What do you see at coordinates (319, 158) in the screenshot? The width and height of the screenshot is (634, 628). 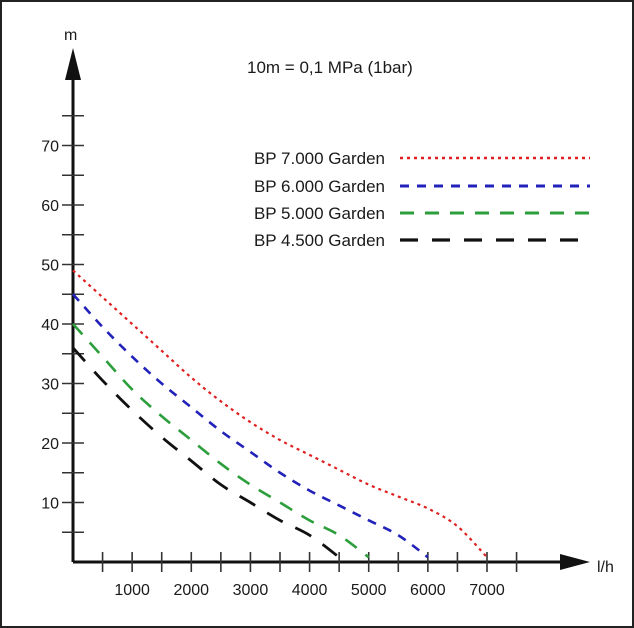 I see `legend-label-0: BP 7.000 Garden` at bounding box center [319, 158].